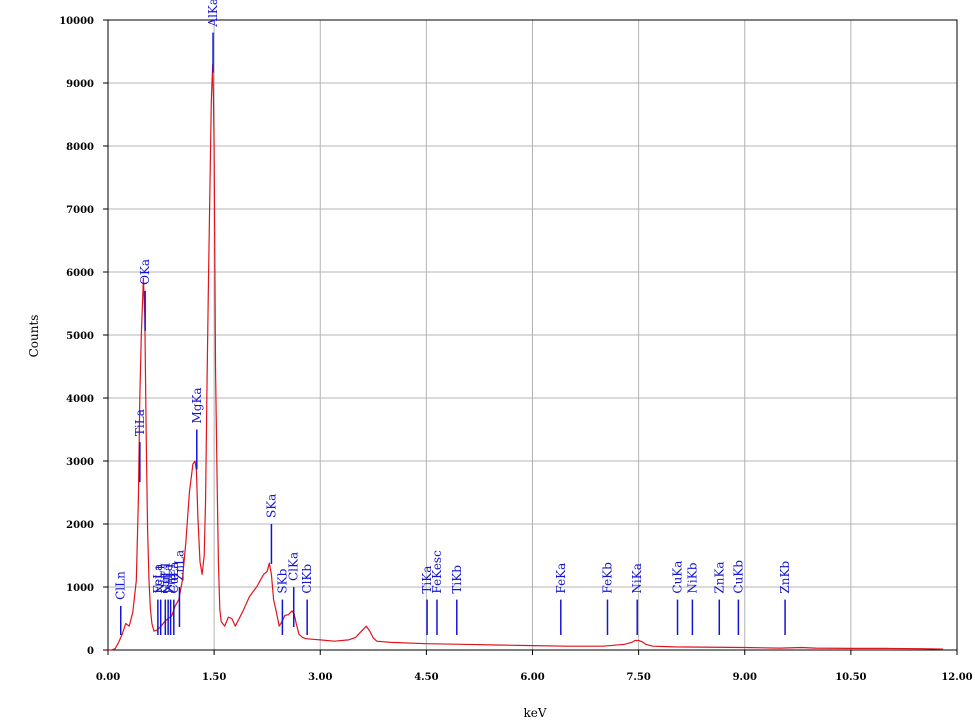 This screenshot has width=975, height=723. I want to click on y-tick-label: 10000, so click(76, 21).